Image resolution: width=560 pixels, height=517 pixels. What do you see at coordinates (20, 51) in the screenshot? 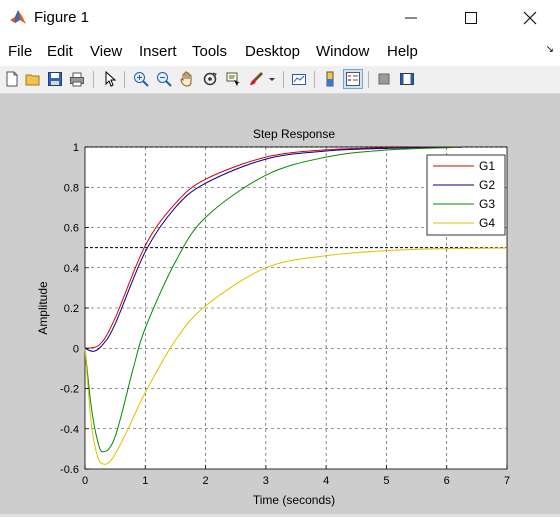
I see `menu-file: File` at bounding box center [20, 51].